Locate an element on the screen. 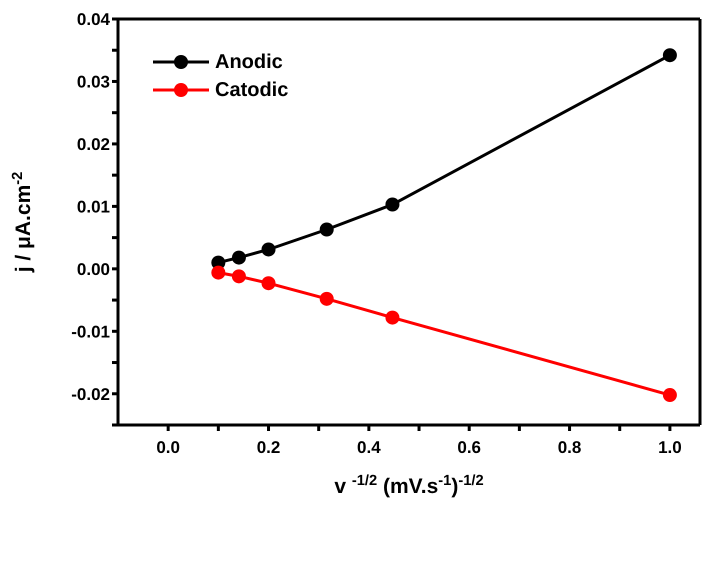 This screenshot has width=705, height=581. y-tick-label: 0.01 is located at coordinates (93, 206).